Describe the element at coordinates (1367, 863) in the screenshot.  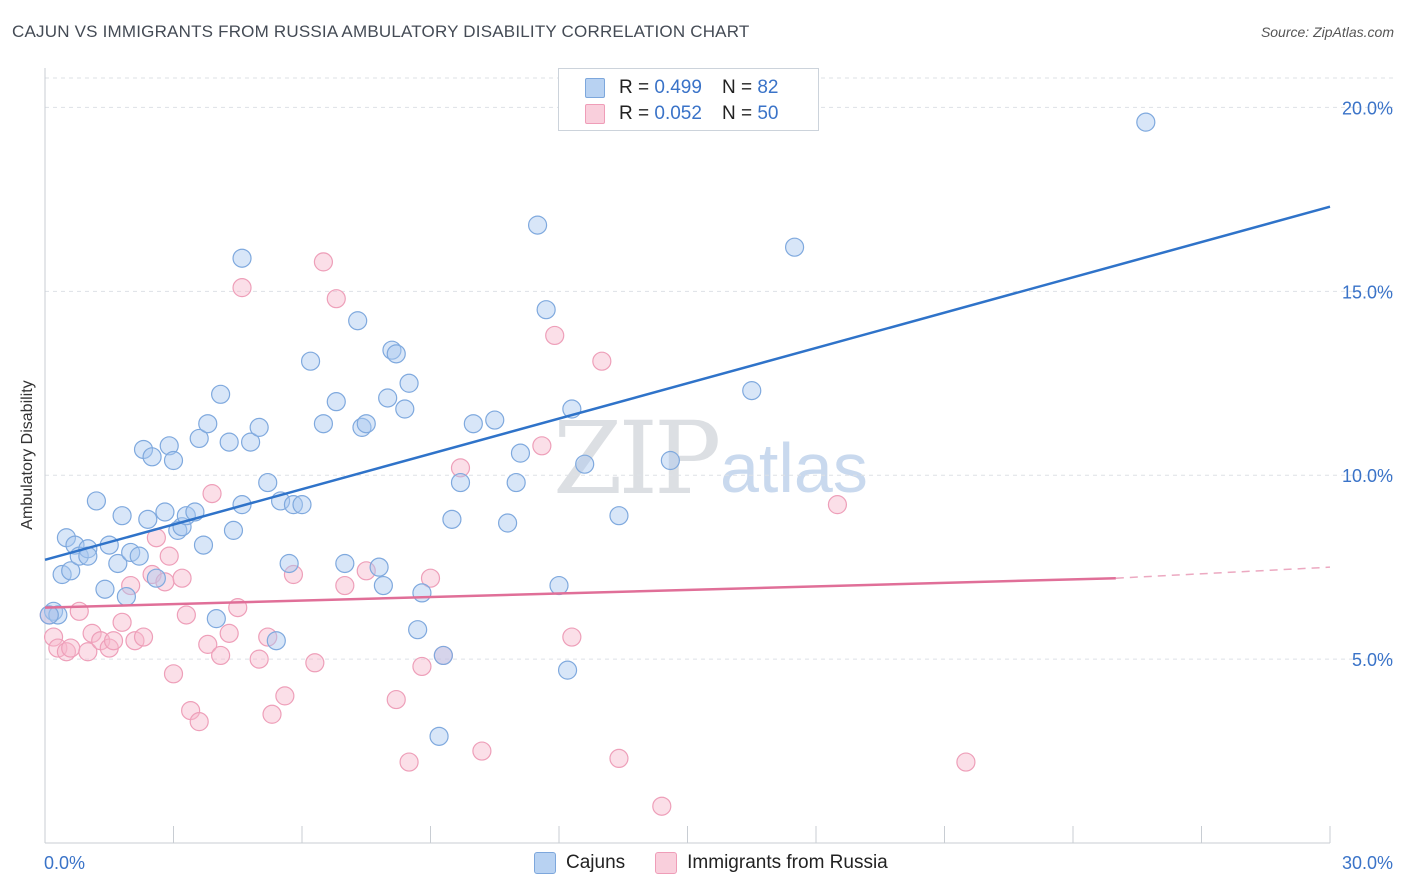
I see `x-tick-label-max: 30.0%` at that location.